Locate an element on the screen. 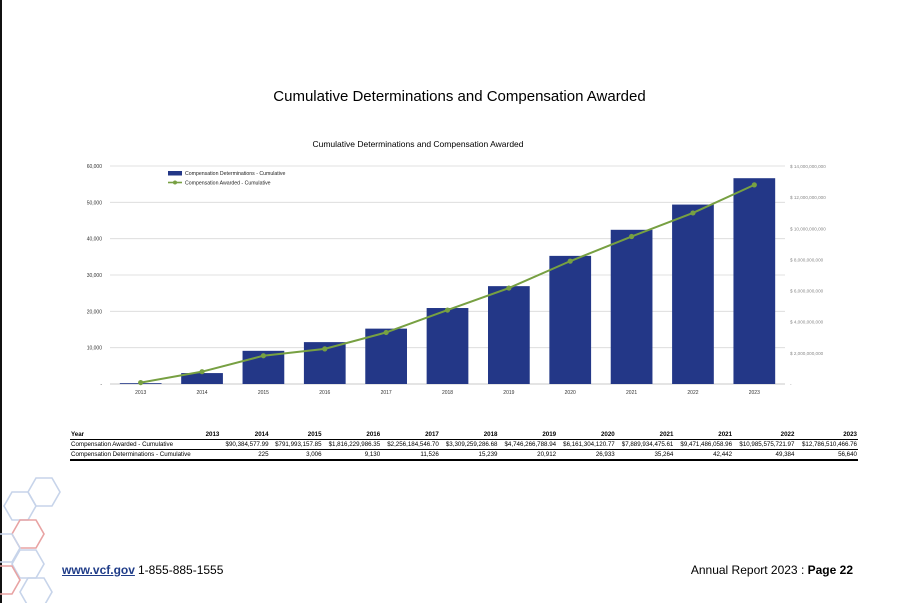 The height and width of the screenshot is (603, 919). table-cell: $90,384,577.99 is located at coordinates (247, 444).